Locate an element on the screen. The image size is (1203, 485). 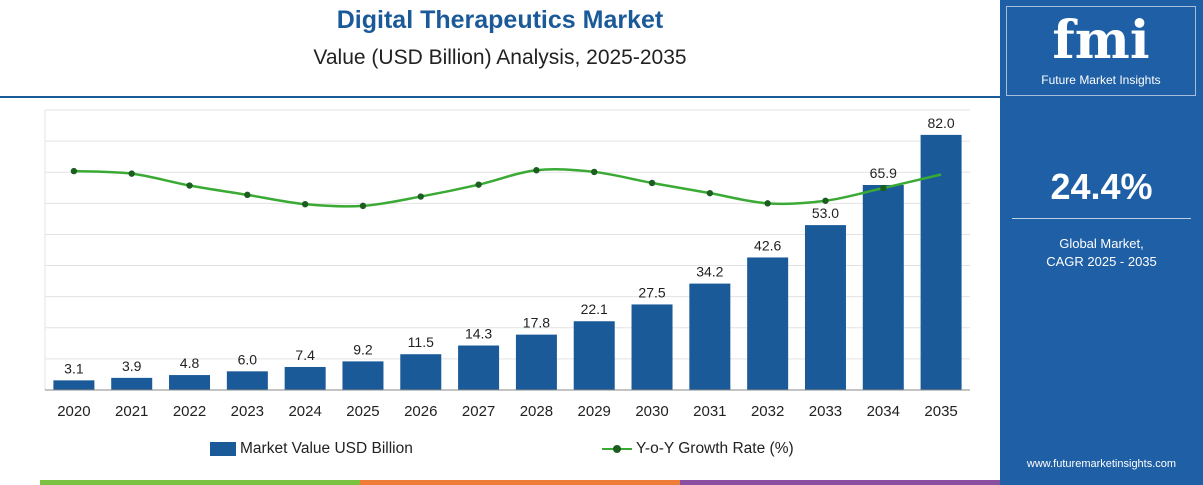
chart-subtitle: Value (USD Billion) Analysis, 2025-2035 is located at coordinates (500, 57).